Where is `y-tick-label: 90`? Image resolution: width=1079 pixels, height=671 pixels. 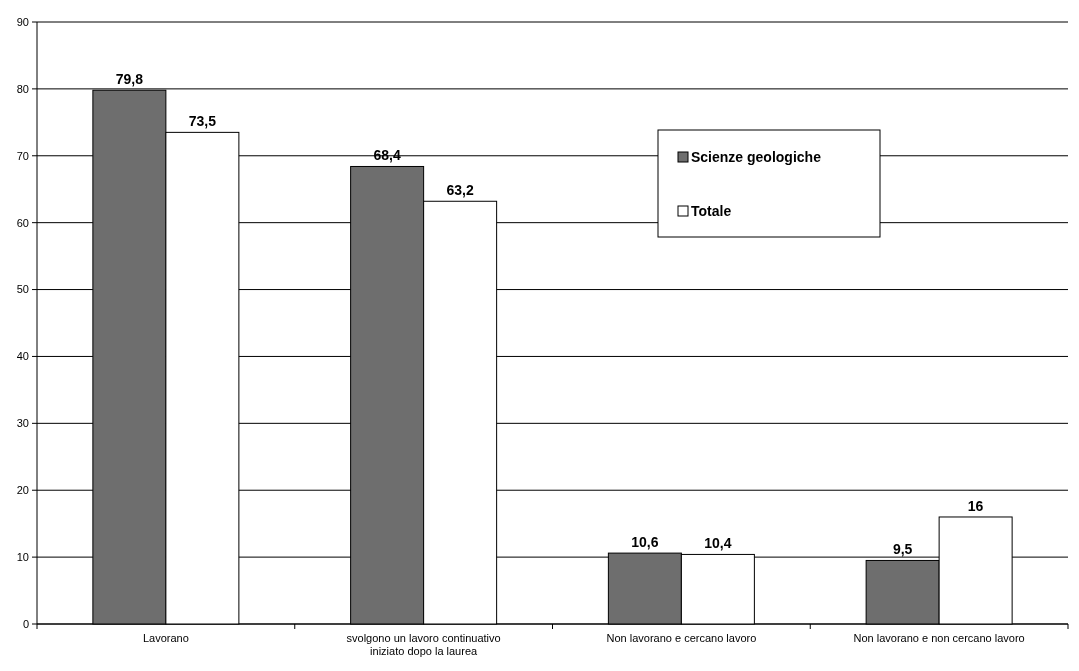 y-tick-label: 90 is located at coordinates (22, 21).